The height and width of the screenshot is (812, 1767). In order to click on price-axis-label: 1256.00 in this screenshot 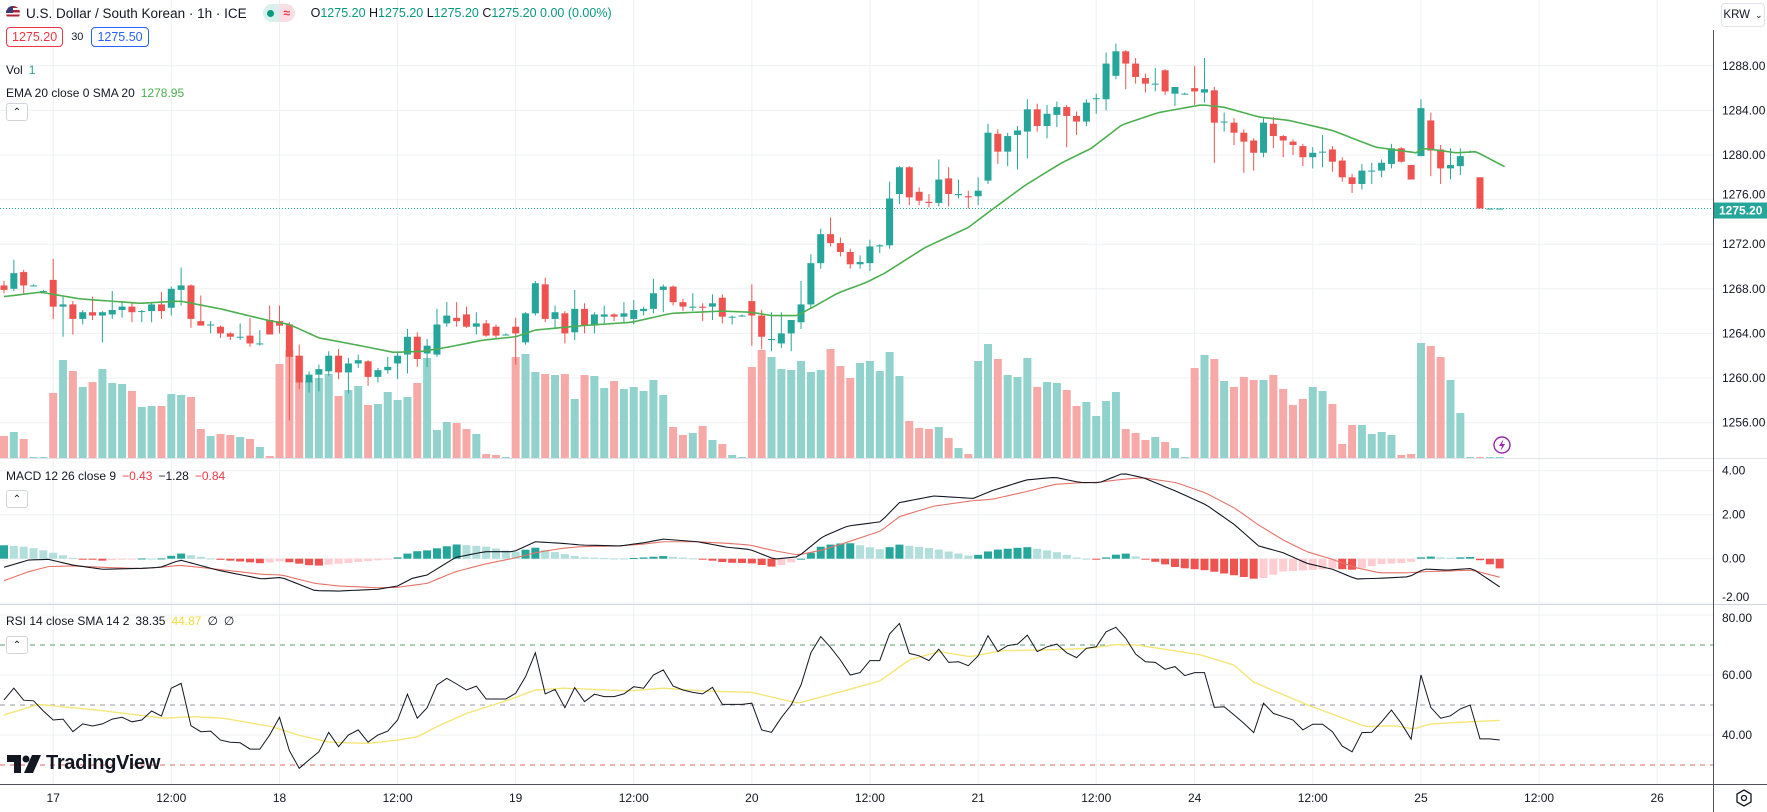, I will do `click(1744, 423)`.